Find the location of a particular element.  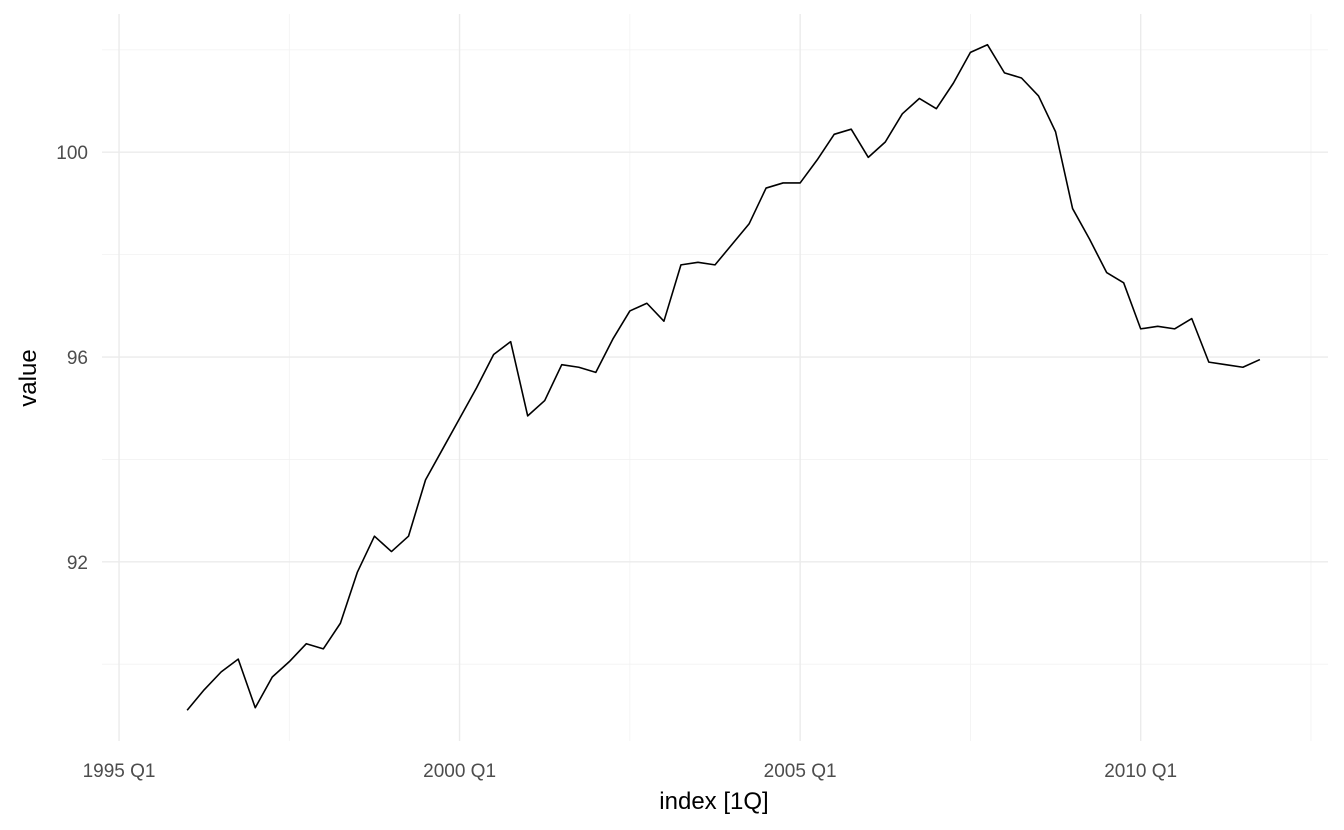

y-tick-labels: 92 96 100 is located at coordinates (72, 358).